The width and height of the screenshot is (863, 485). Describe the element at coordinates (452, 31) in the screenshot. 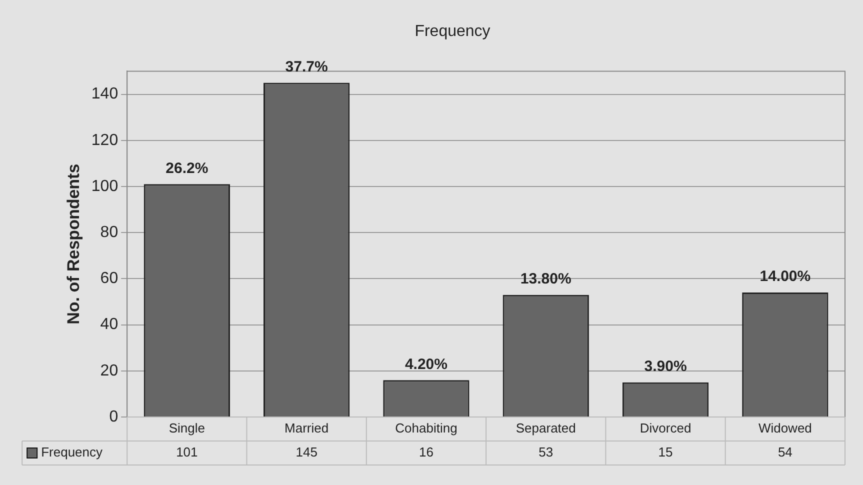

I see `chart-title: Frequency` at that location.